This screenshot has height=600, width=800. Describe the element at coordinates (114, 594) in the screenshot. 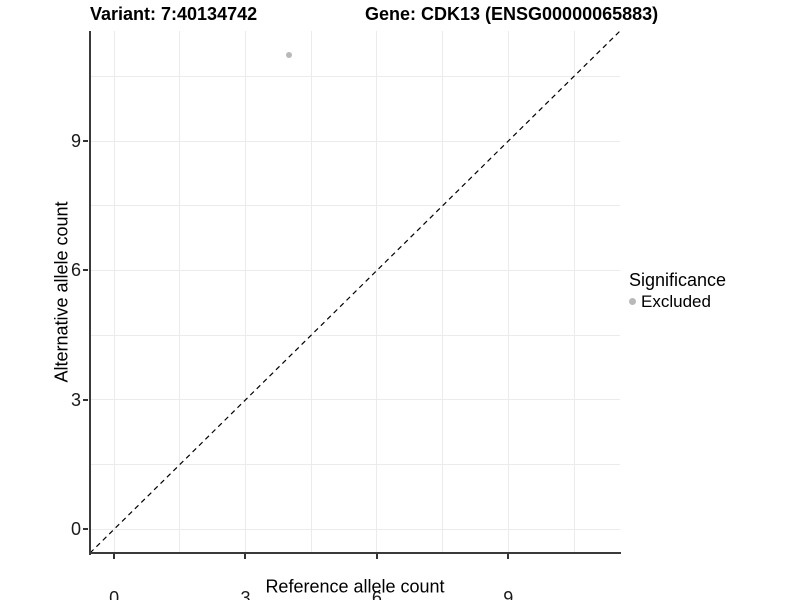

I see `x-tick-label: 0` at that location.